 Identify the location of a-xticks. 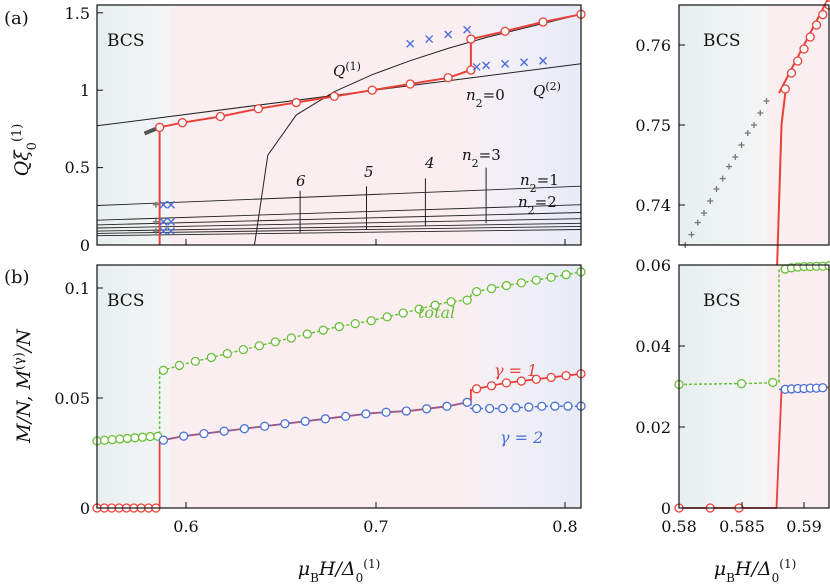
(375, 242).